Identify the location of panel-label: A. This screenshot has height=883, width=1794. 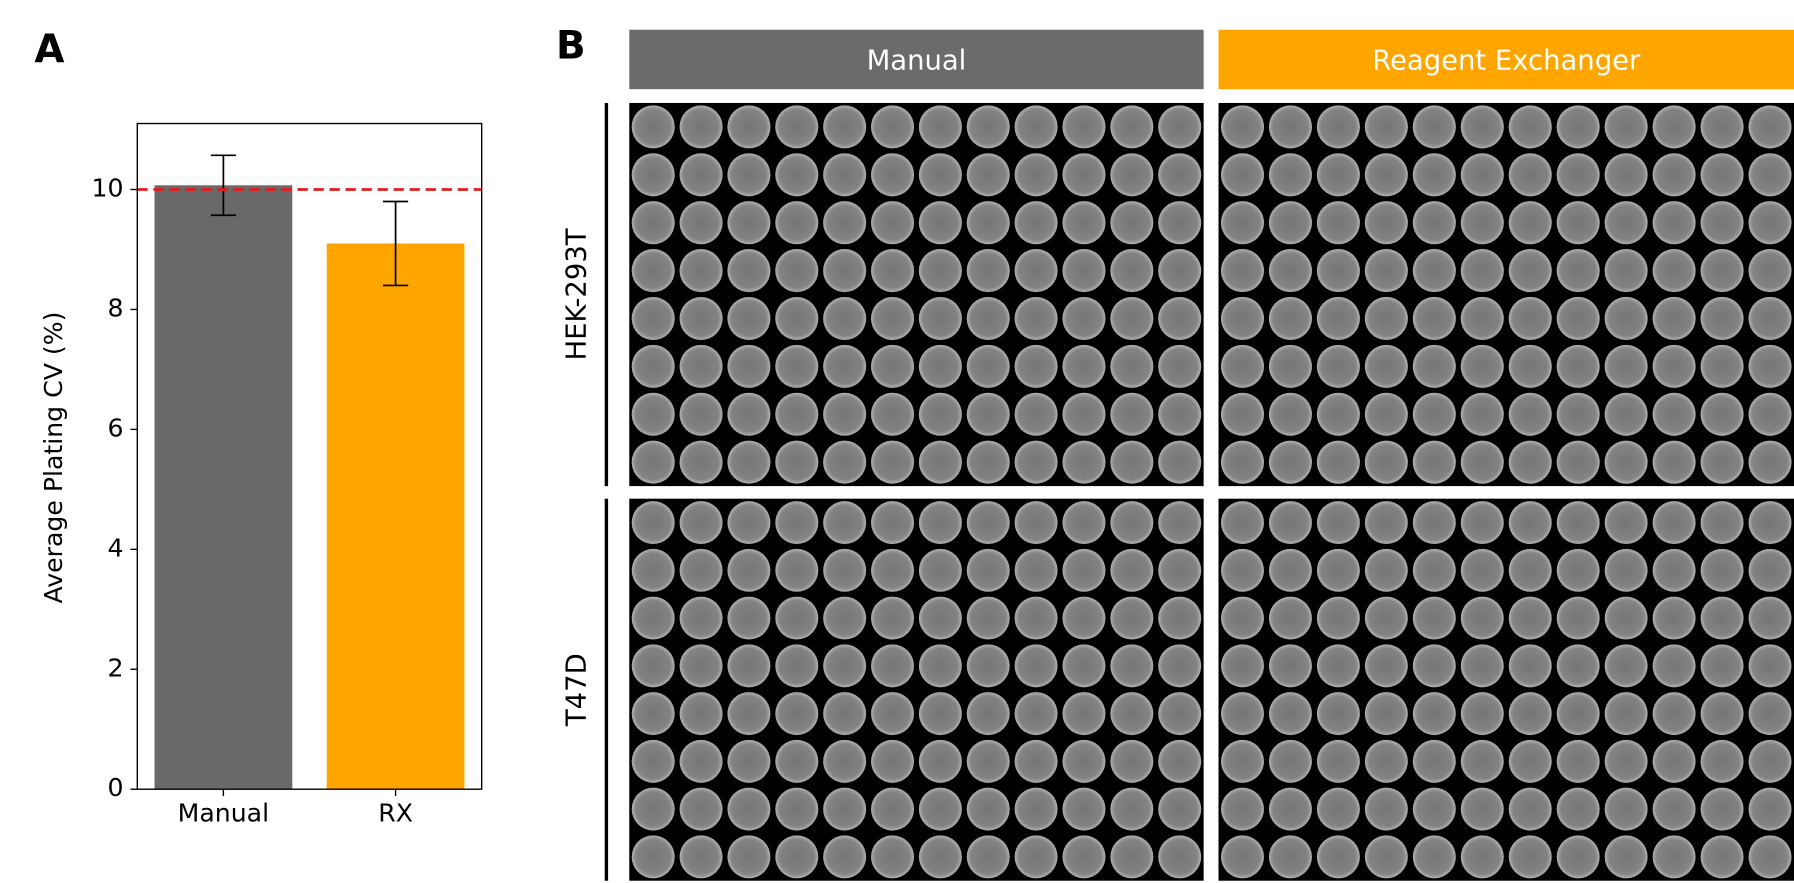
(49, 49).